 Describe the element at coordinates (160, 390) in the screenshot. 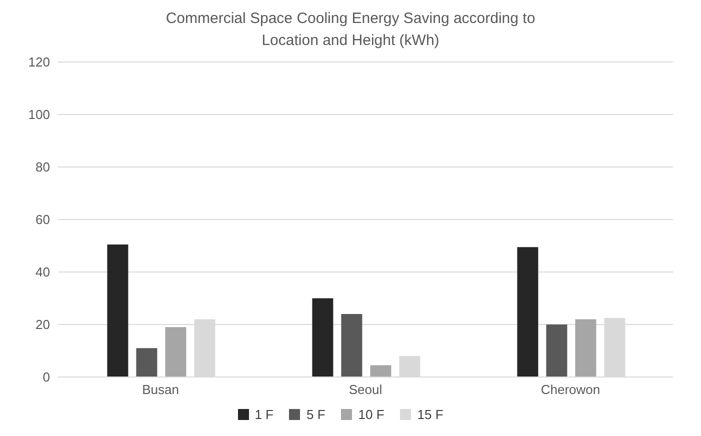

I see `x-tick-label: Busan` at that location.